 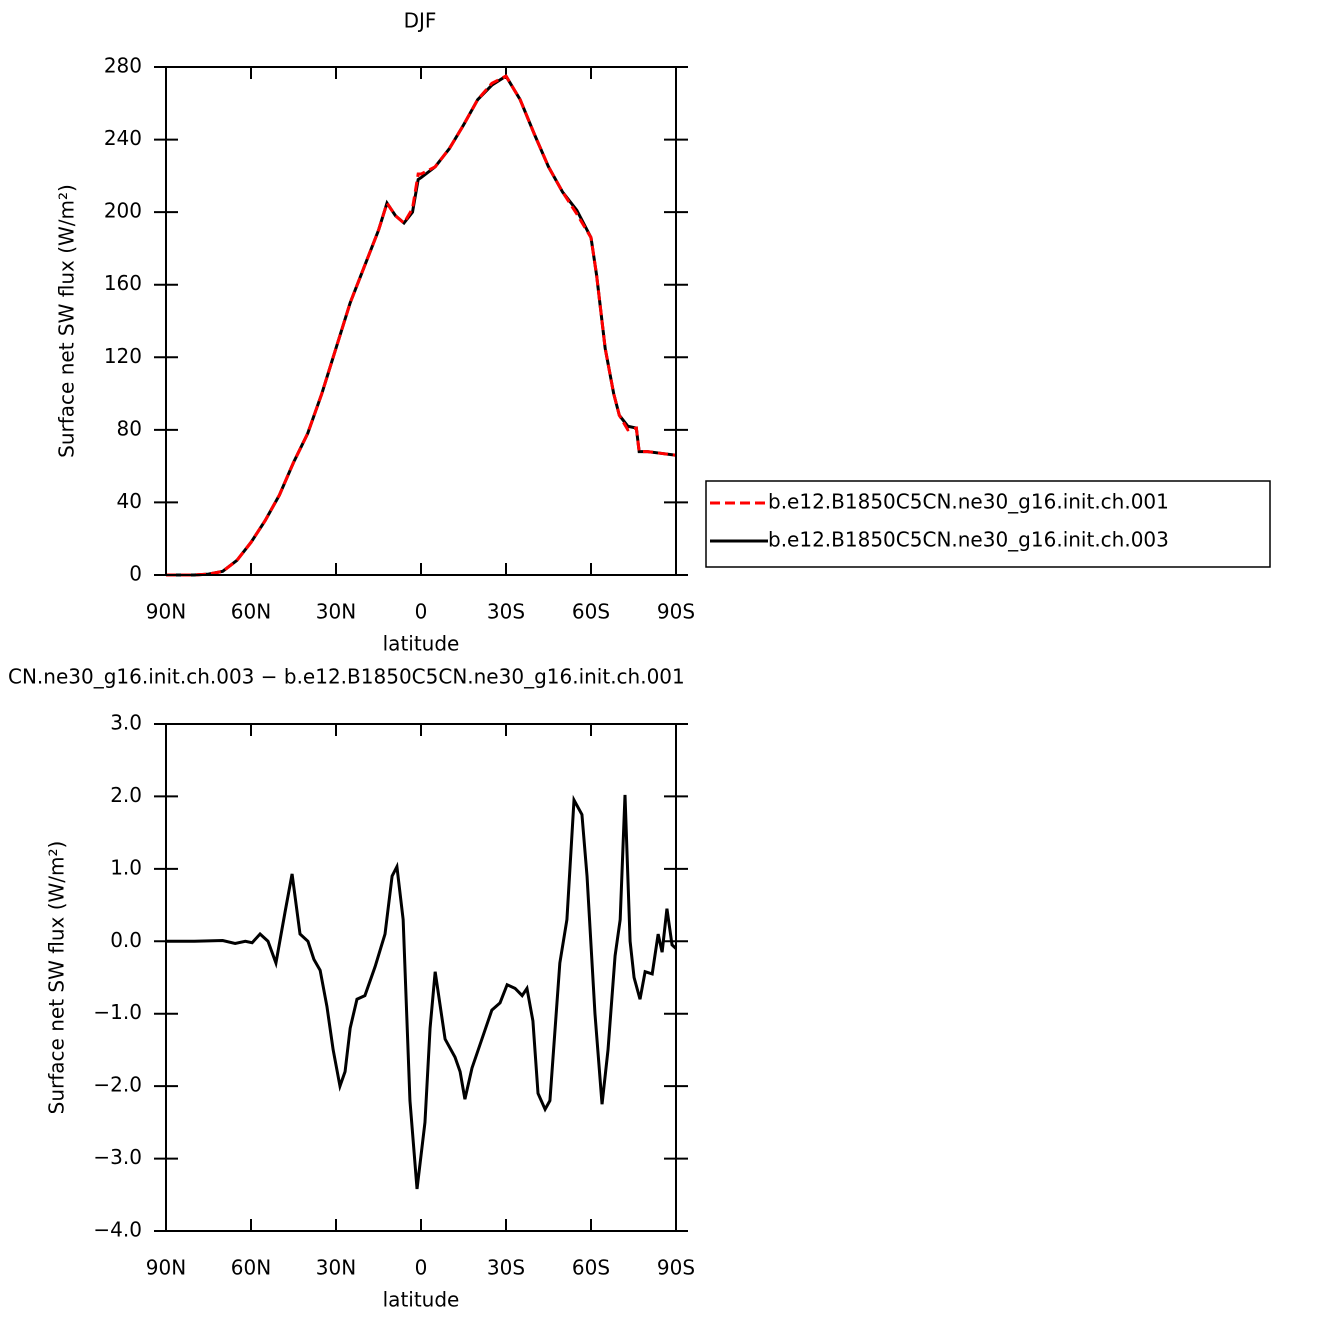 What do you see at coordinates (129, 428) in the screenshot?
I see `y-tick-label: 80` at bounding box center [129, 428].